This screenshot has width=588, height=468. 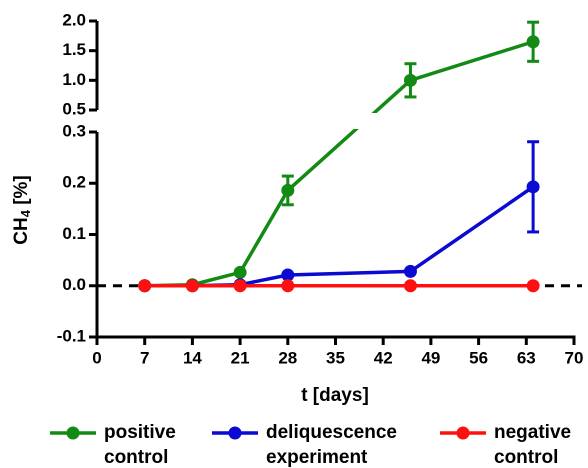 What do you see at coordinates (74, 49) in the screenshot?
I see `y-tick-label: 1.5` at bounding box center [74, 49].